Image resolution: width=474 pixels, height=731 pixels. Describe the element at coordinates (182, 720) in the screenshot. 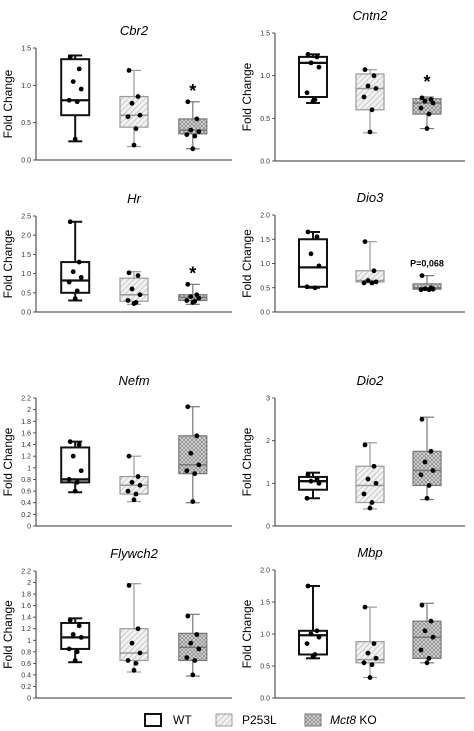

I see `legend-label-wt: WT` at that location.